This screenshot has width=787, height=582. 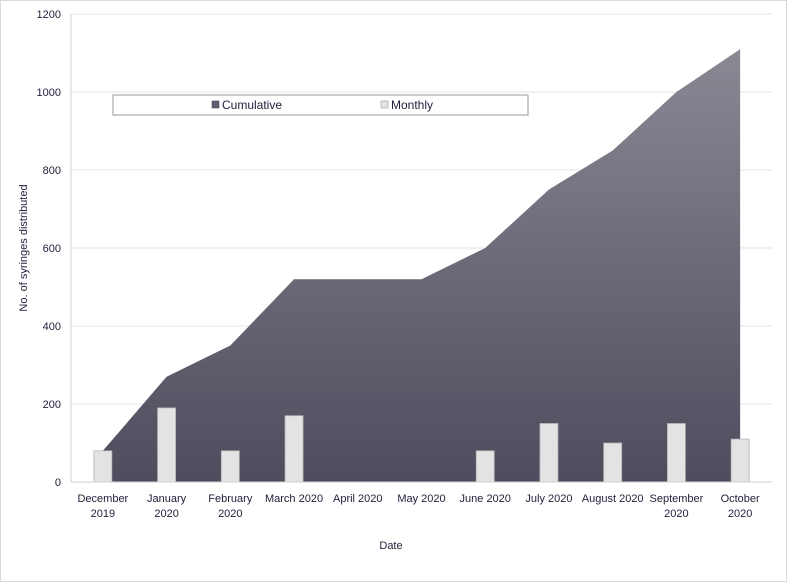 I want to click on legend-box, so click(x=320, y=105).